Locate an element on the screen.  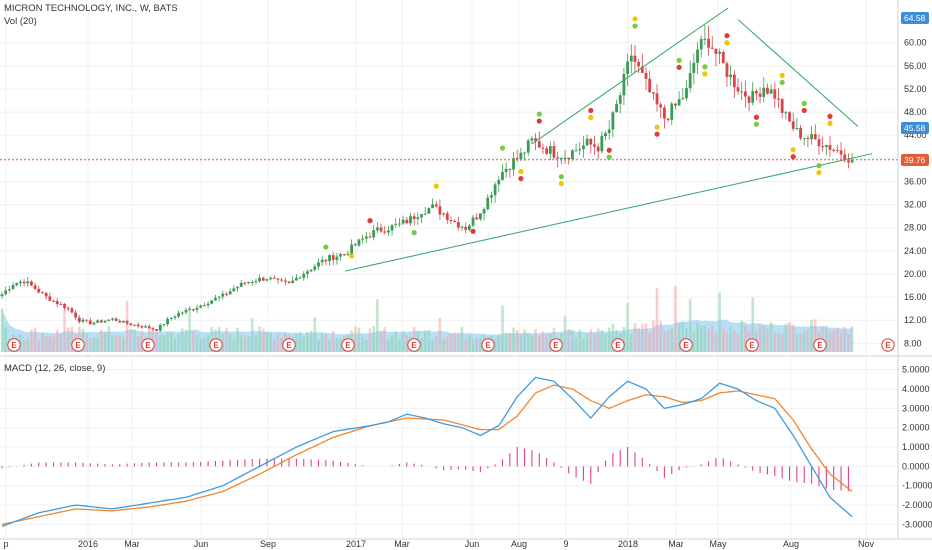
x-tick-label: Aug is located at coordinates (519, 544).